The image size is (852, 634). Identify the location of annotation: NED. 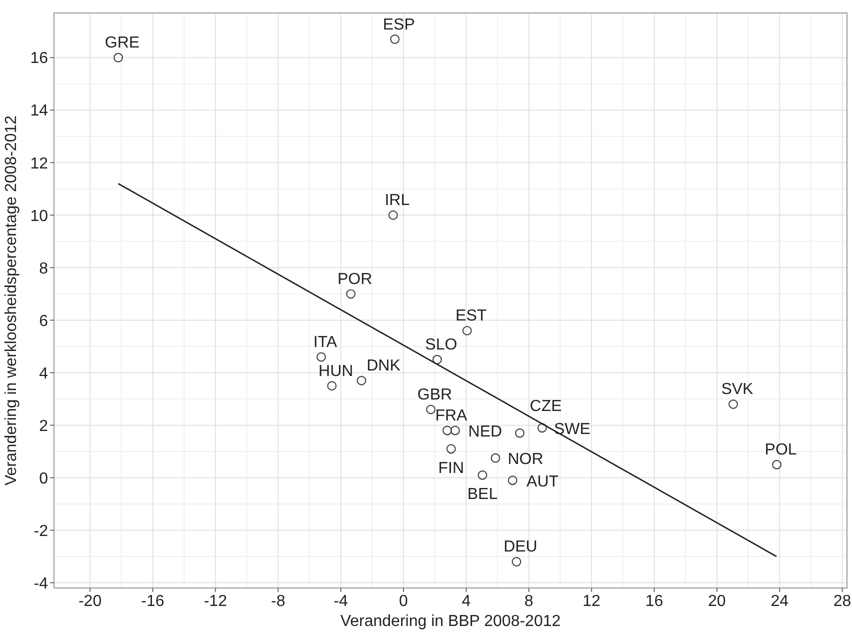
(485, 431).